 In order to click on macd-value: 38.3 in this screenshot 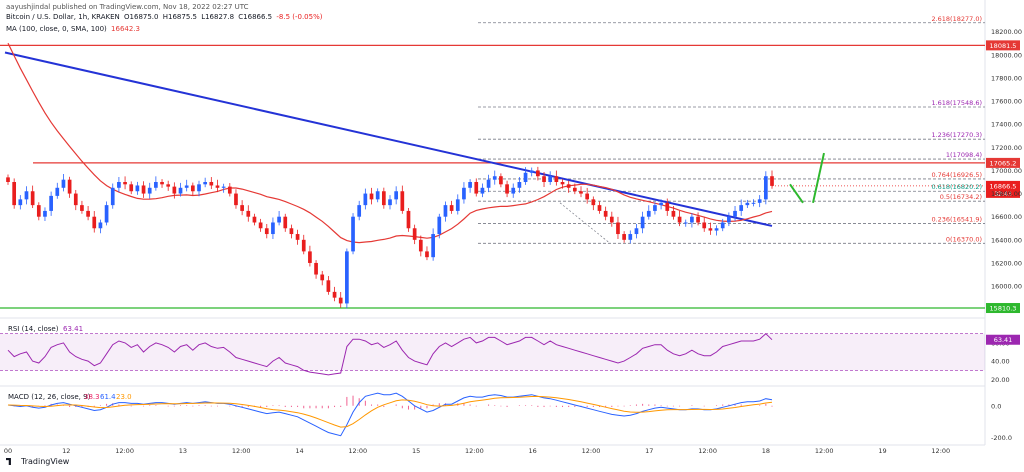, I will do `click(92, 397)`.